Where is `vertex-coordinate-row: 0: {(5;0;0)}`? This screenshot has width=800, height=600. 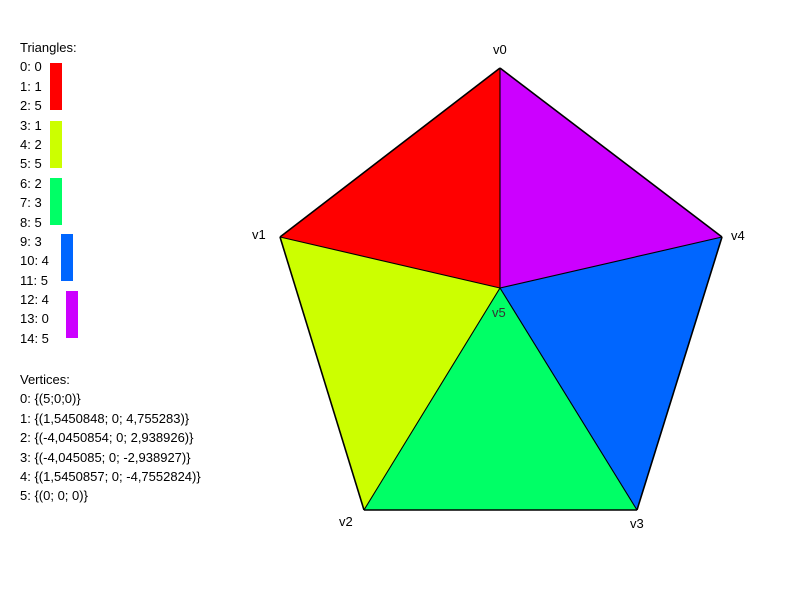 vertex-coordinate-row: 0: {(5;0;0)} is located at coordinates (50, 399).